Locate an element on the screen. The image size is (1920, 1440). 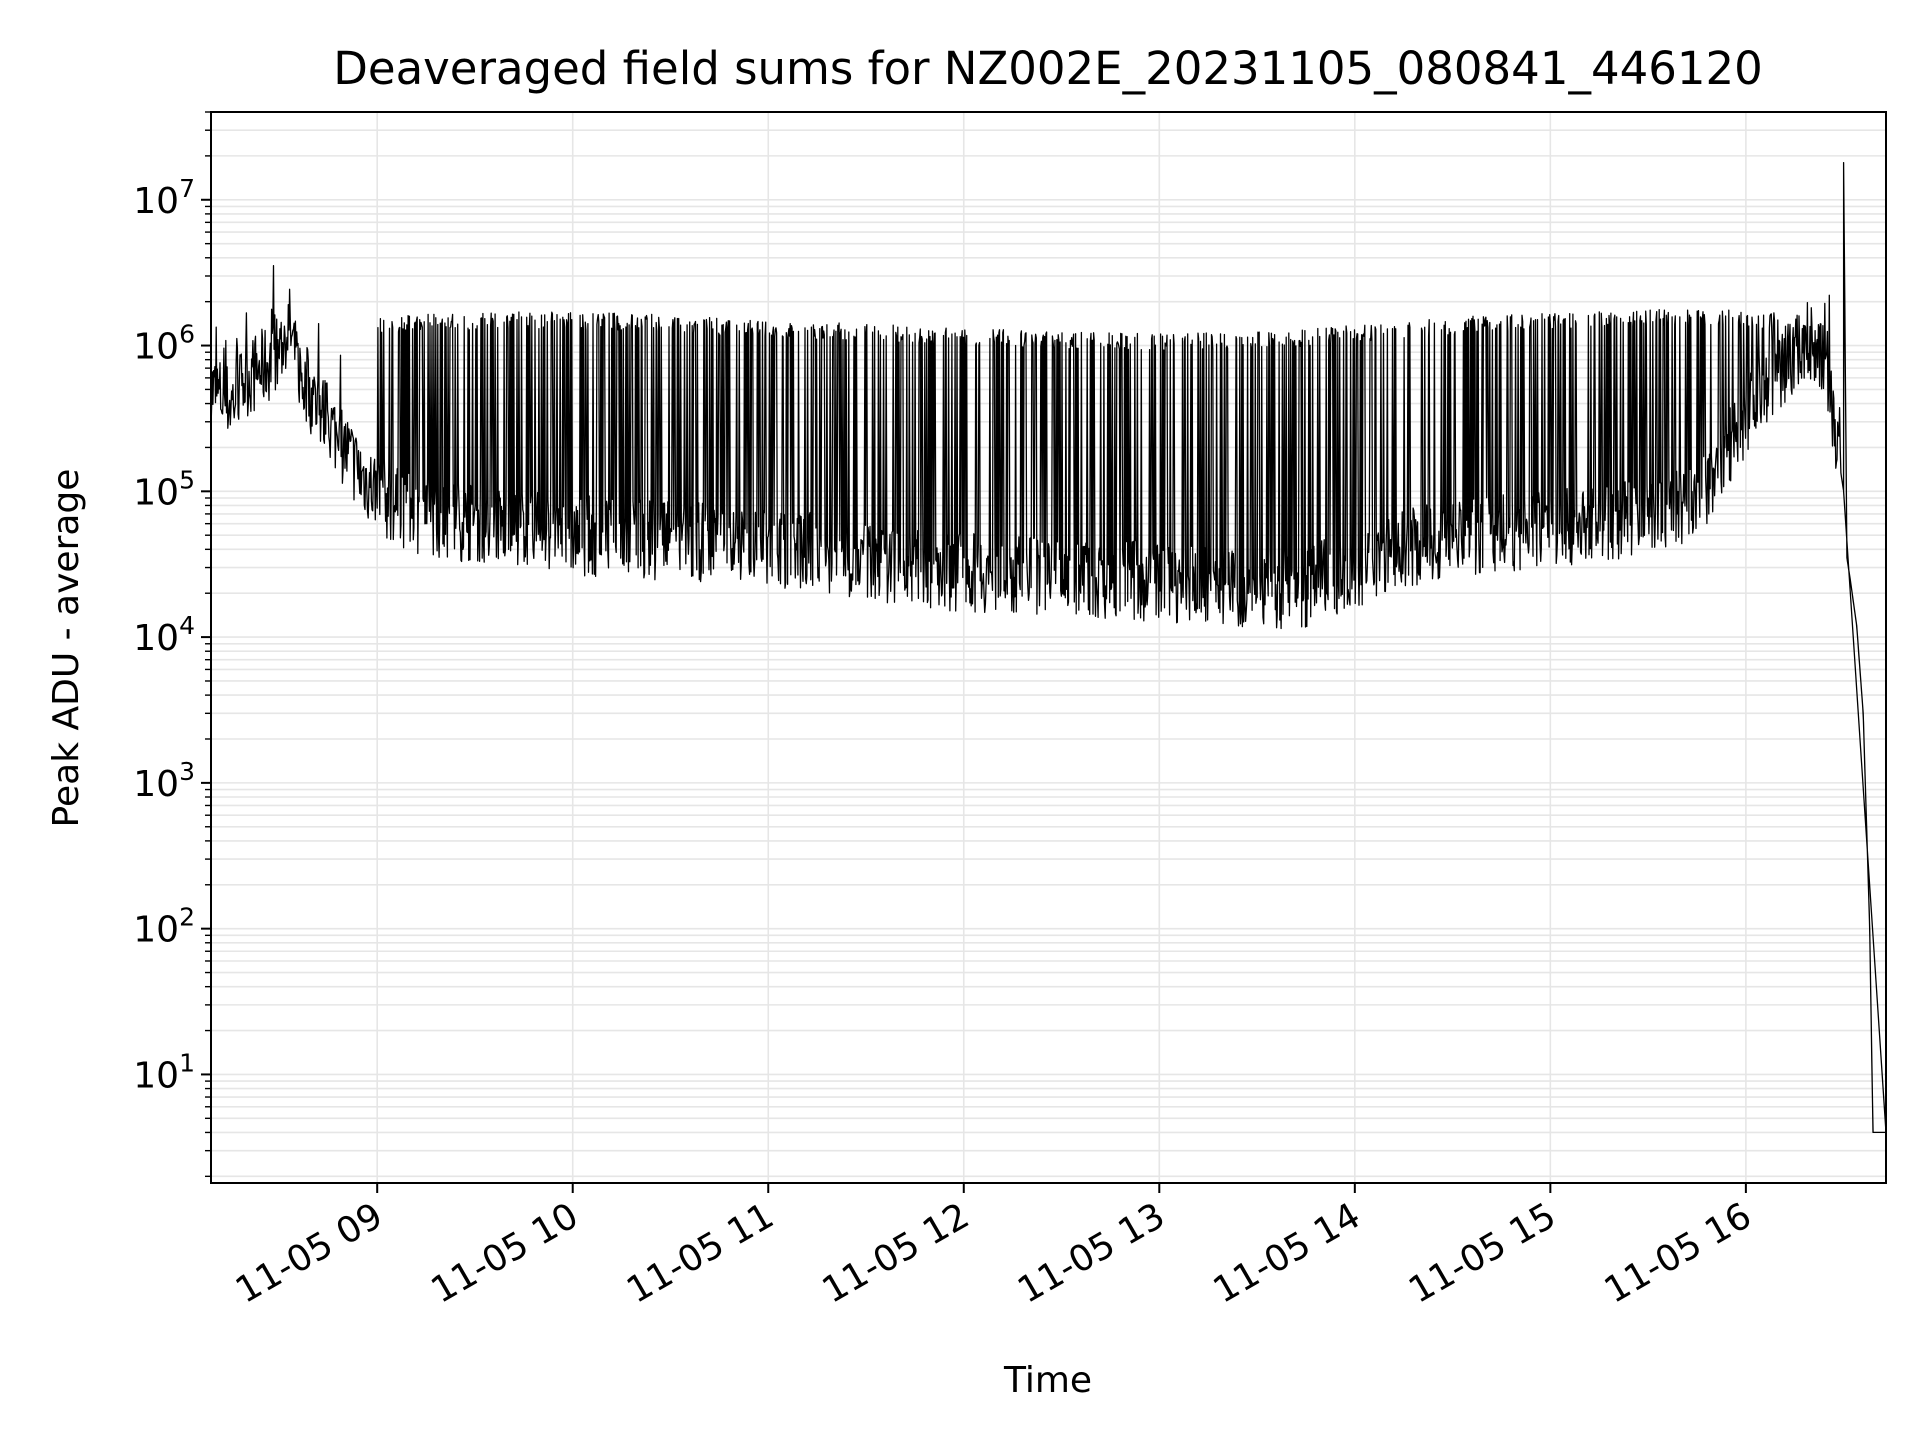
y-tick-label: 10⁷ is located at coordinates (164, 198).